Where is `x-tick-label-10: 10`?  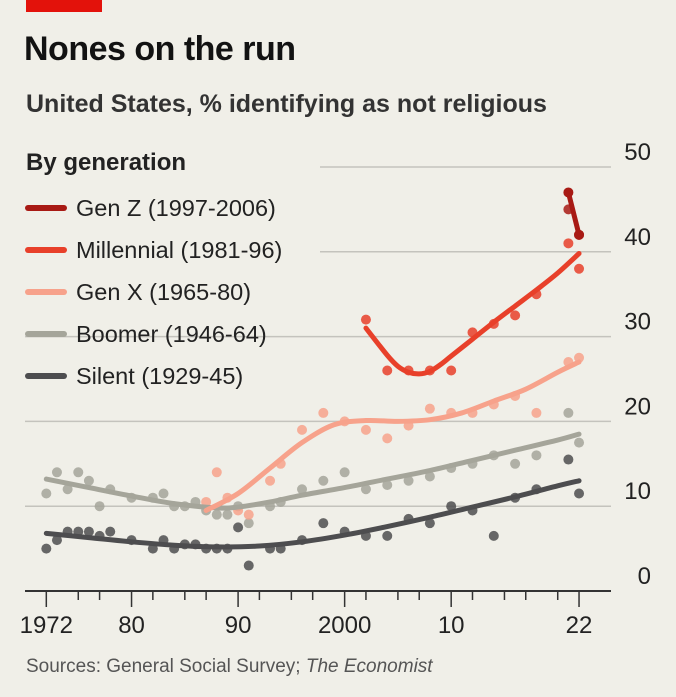 x-tick-label-10: 10 is located at coordinates (451, 625).